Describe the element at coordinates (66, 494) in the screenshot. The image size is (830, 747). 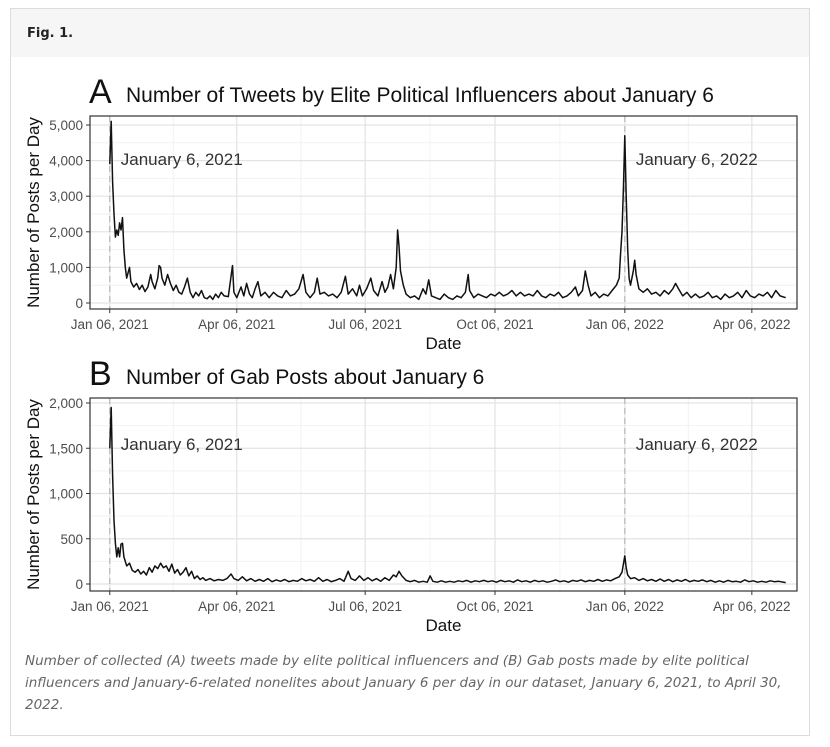
I see `panel-b-y-tick-label: 1,000` at that location.